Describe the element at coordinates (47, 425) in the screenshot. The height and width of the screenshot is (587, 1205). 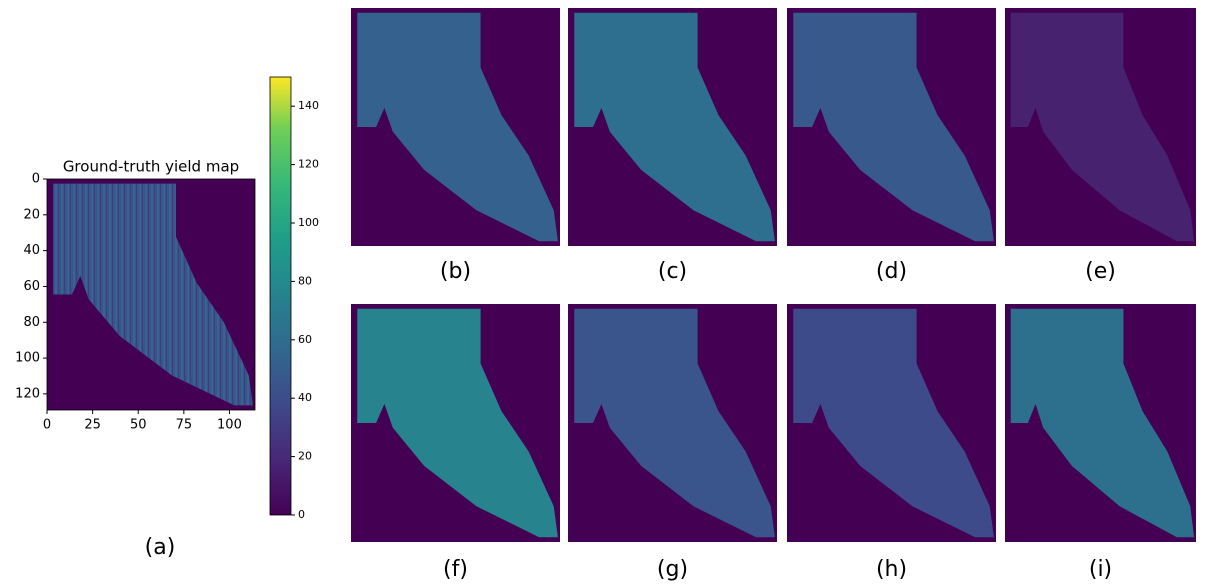
I see `x-tick-label: 0` at that location.